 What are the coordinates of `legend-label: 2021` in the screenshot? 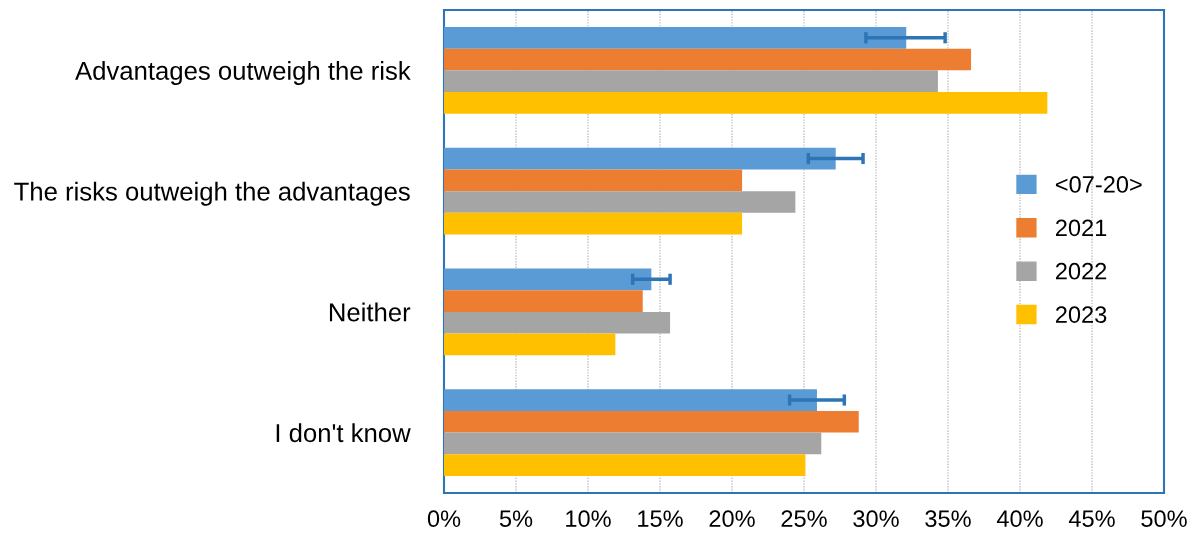 It's located at (1081, 228).